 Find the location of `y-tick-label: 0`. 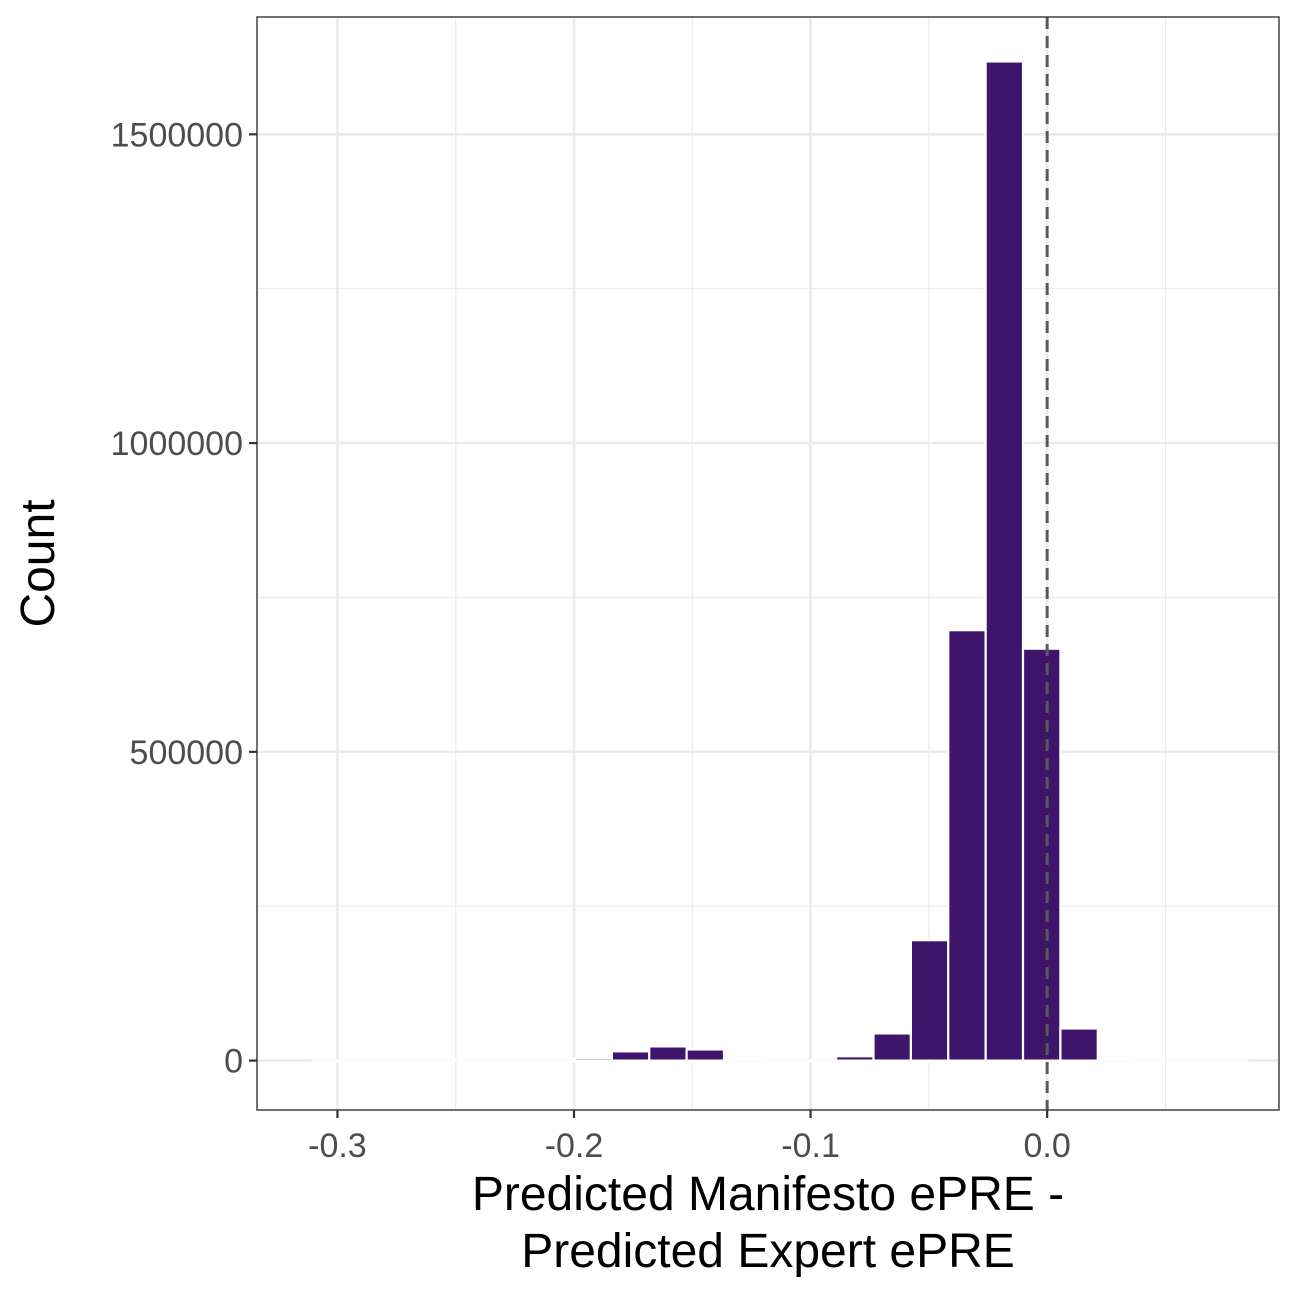

y-tick-label: 0 is located at coordinates (233, 1062).